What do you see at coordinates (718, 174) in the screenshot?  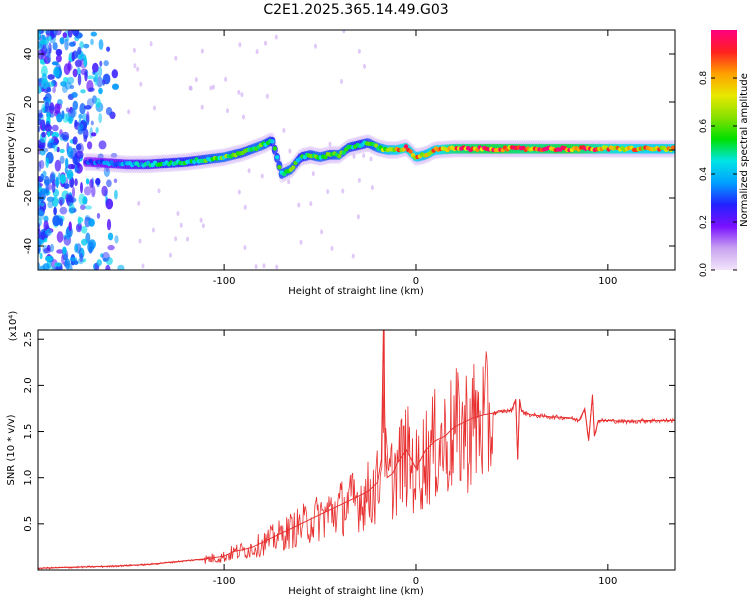 I see `colorbar-axis: 0.0 0.2 0.4 0.6 0.8` at bounding box center [718, 174].